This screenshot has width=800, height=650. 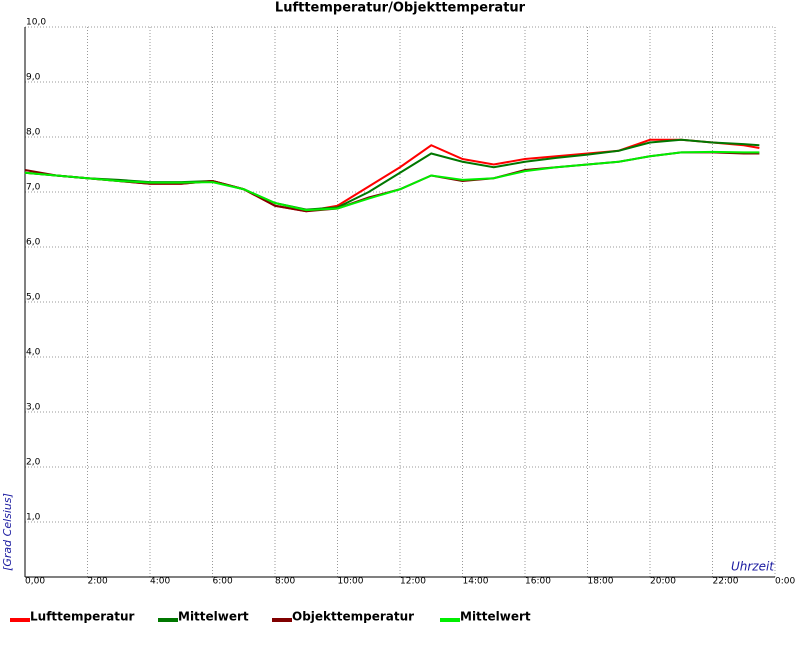 I want to click on y-tick-label: 9,0, so click(x=33, y=78).